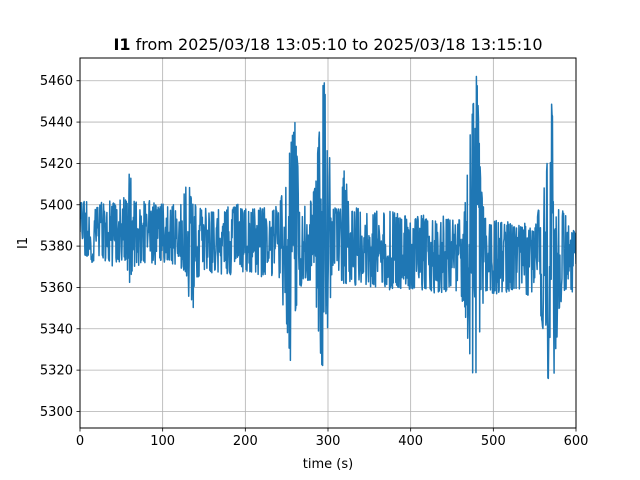  I want to click on x-tick-label: 0, so click(80, 441).